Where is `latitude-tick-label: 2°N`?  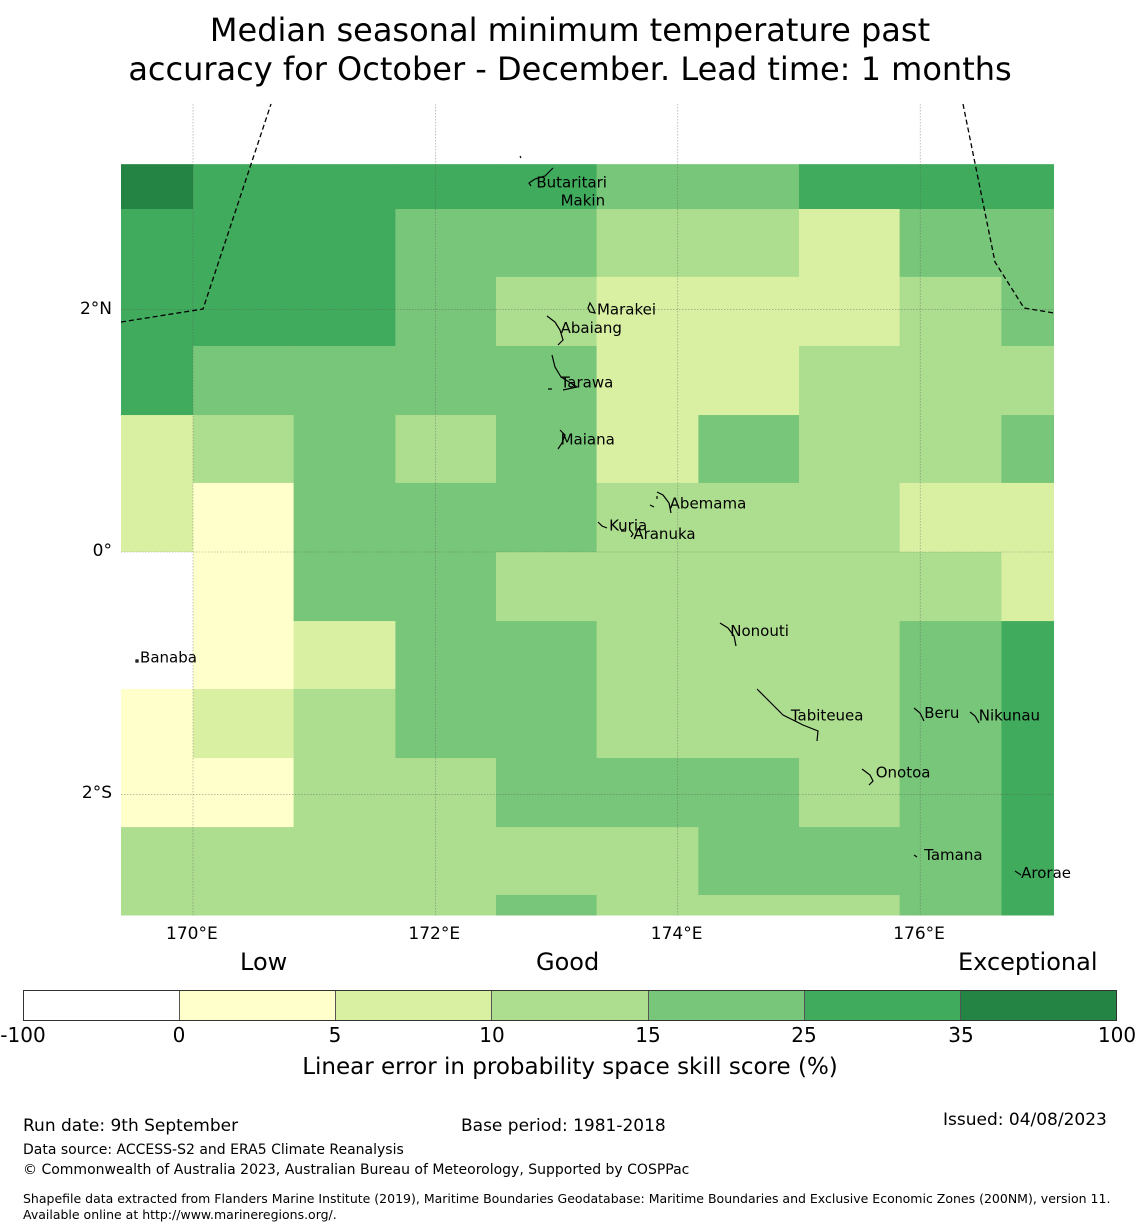 latitude-tick-label: 2°N is located at coordinates (95, 308).